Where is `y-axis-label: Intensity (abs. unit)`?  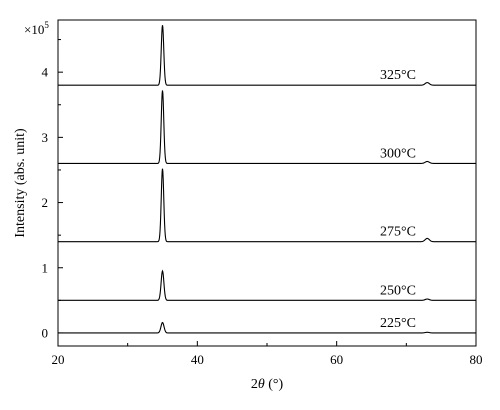
y-axis-label: Intensity (abs. unit) is located at coordinates (20, 183).